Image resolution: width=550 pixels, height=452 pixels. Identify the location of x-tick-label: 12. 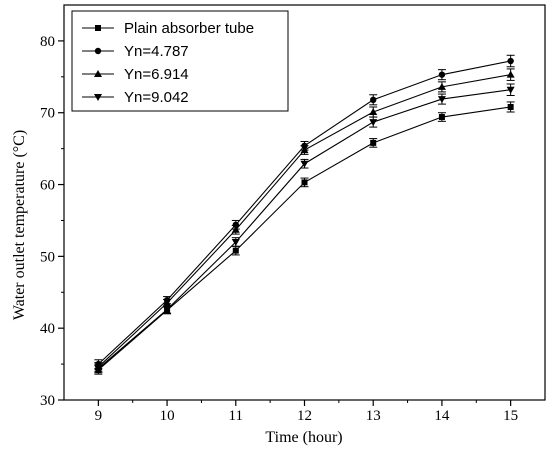
(304, 416).